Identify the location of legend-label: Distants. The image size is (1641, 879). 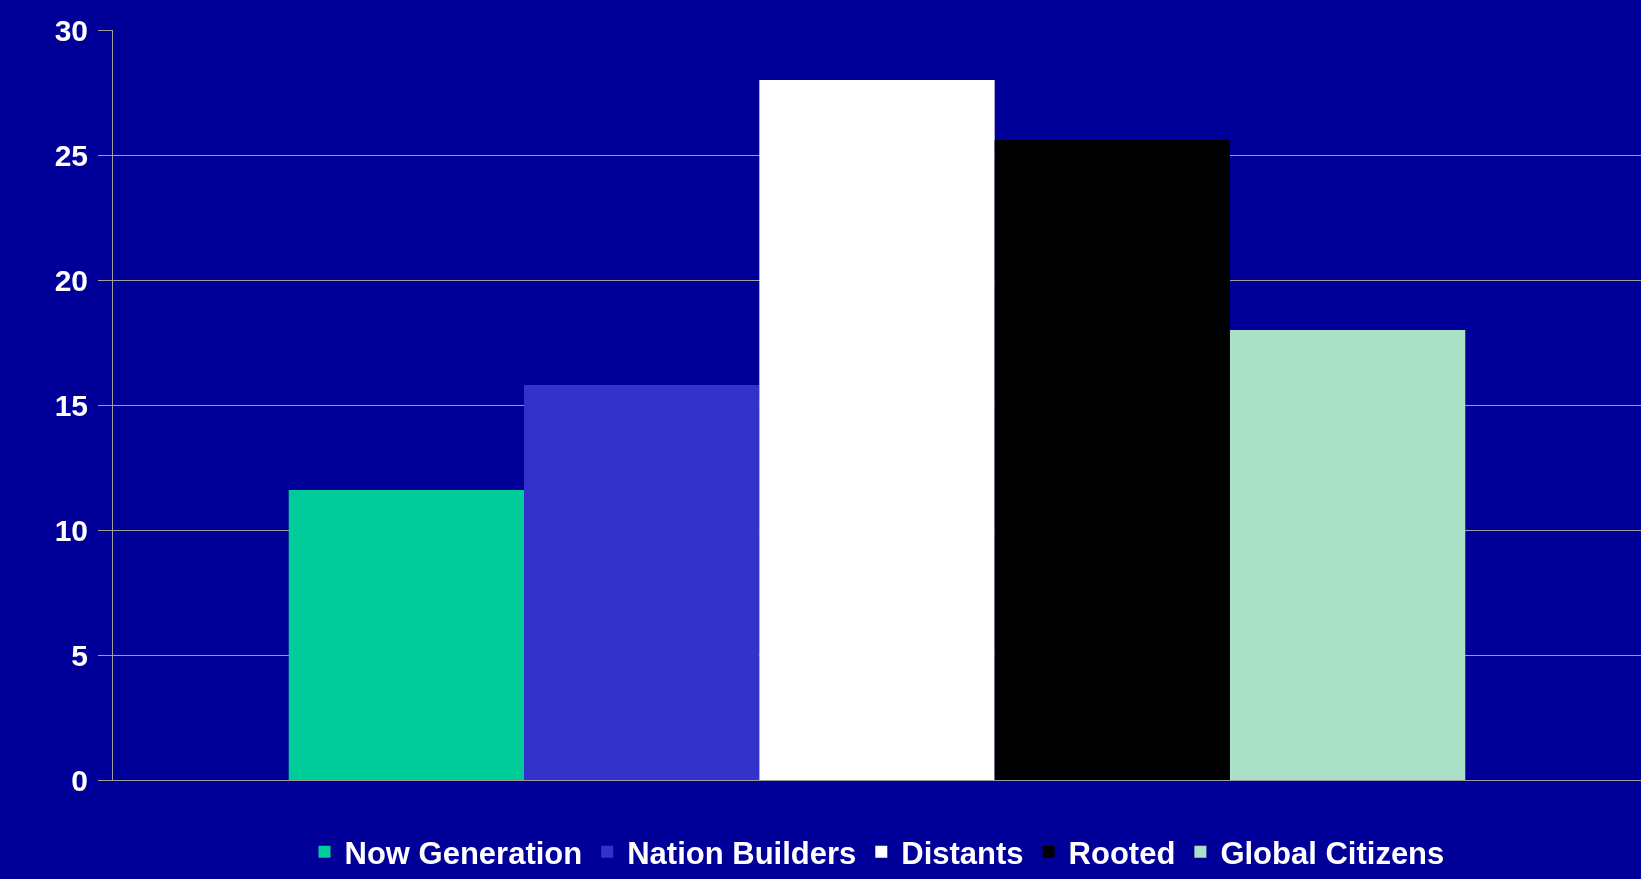
(962, 853).